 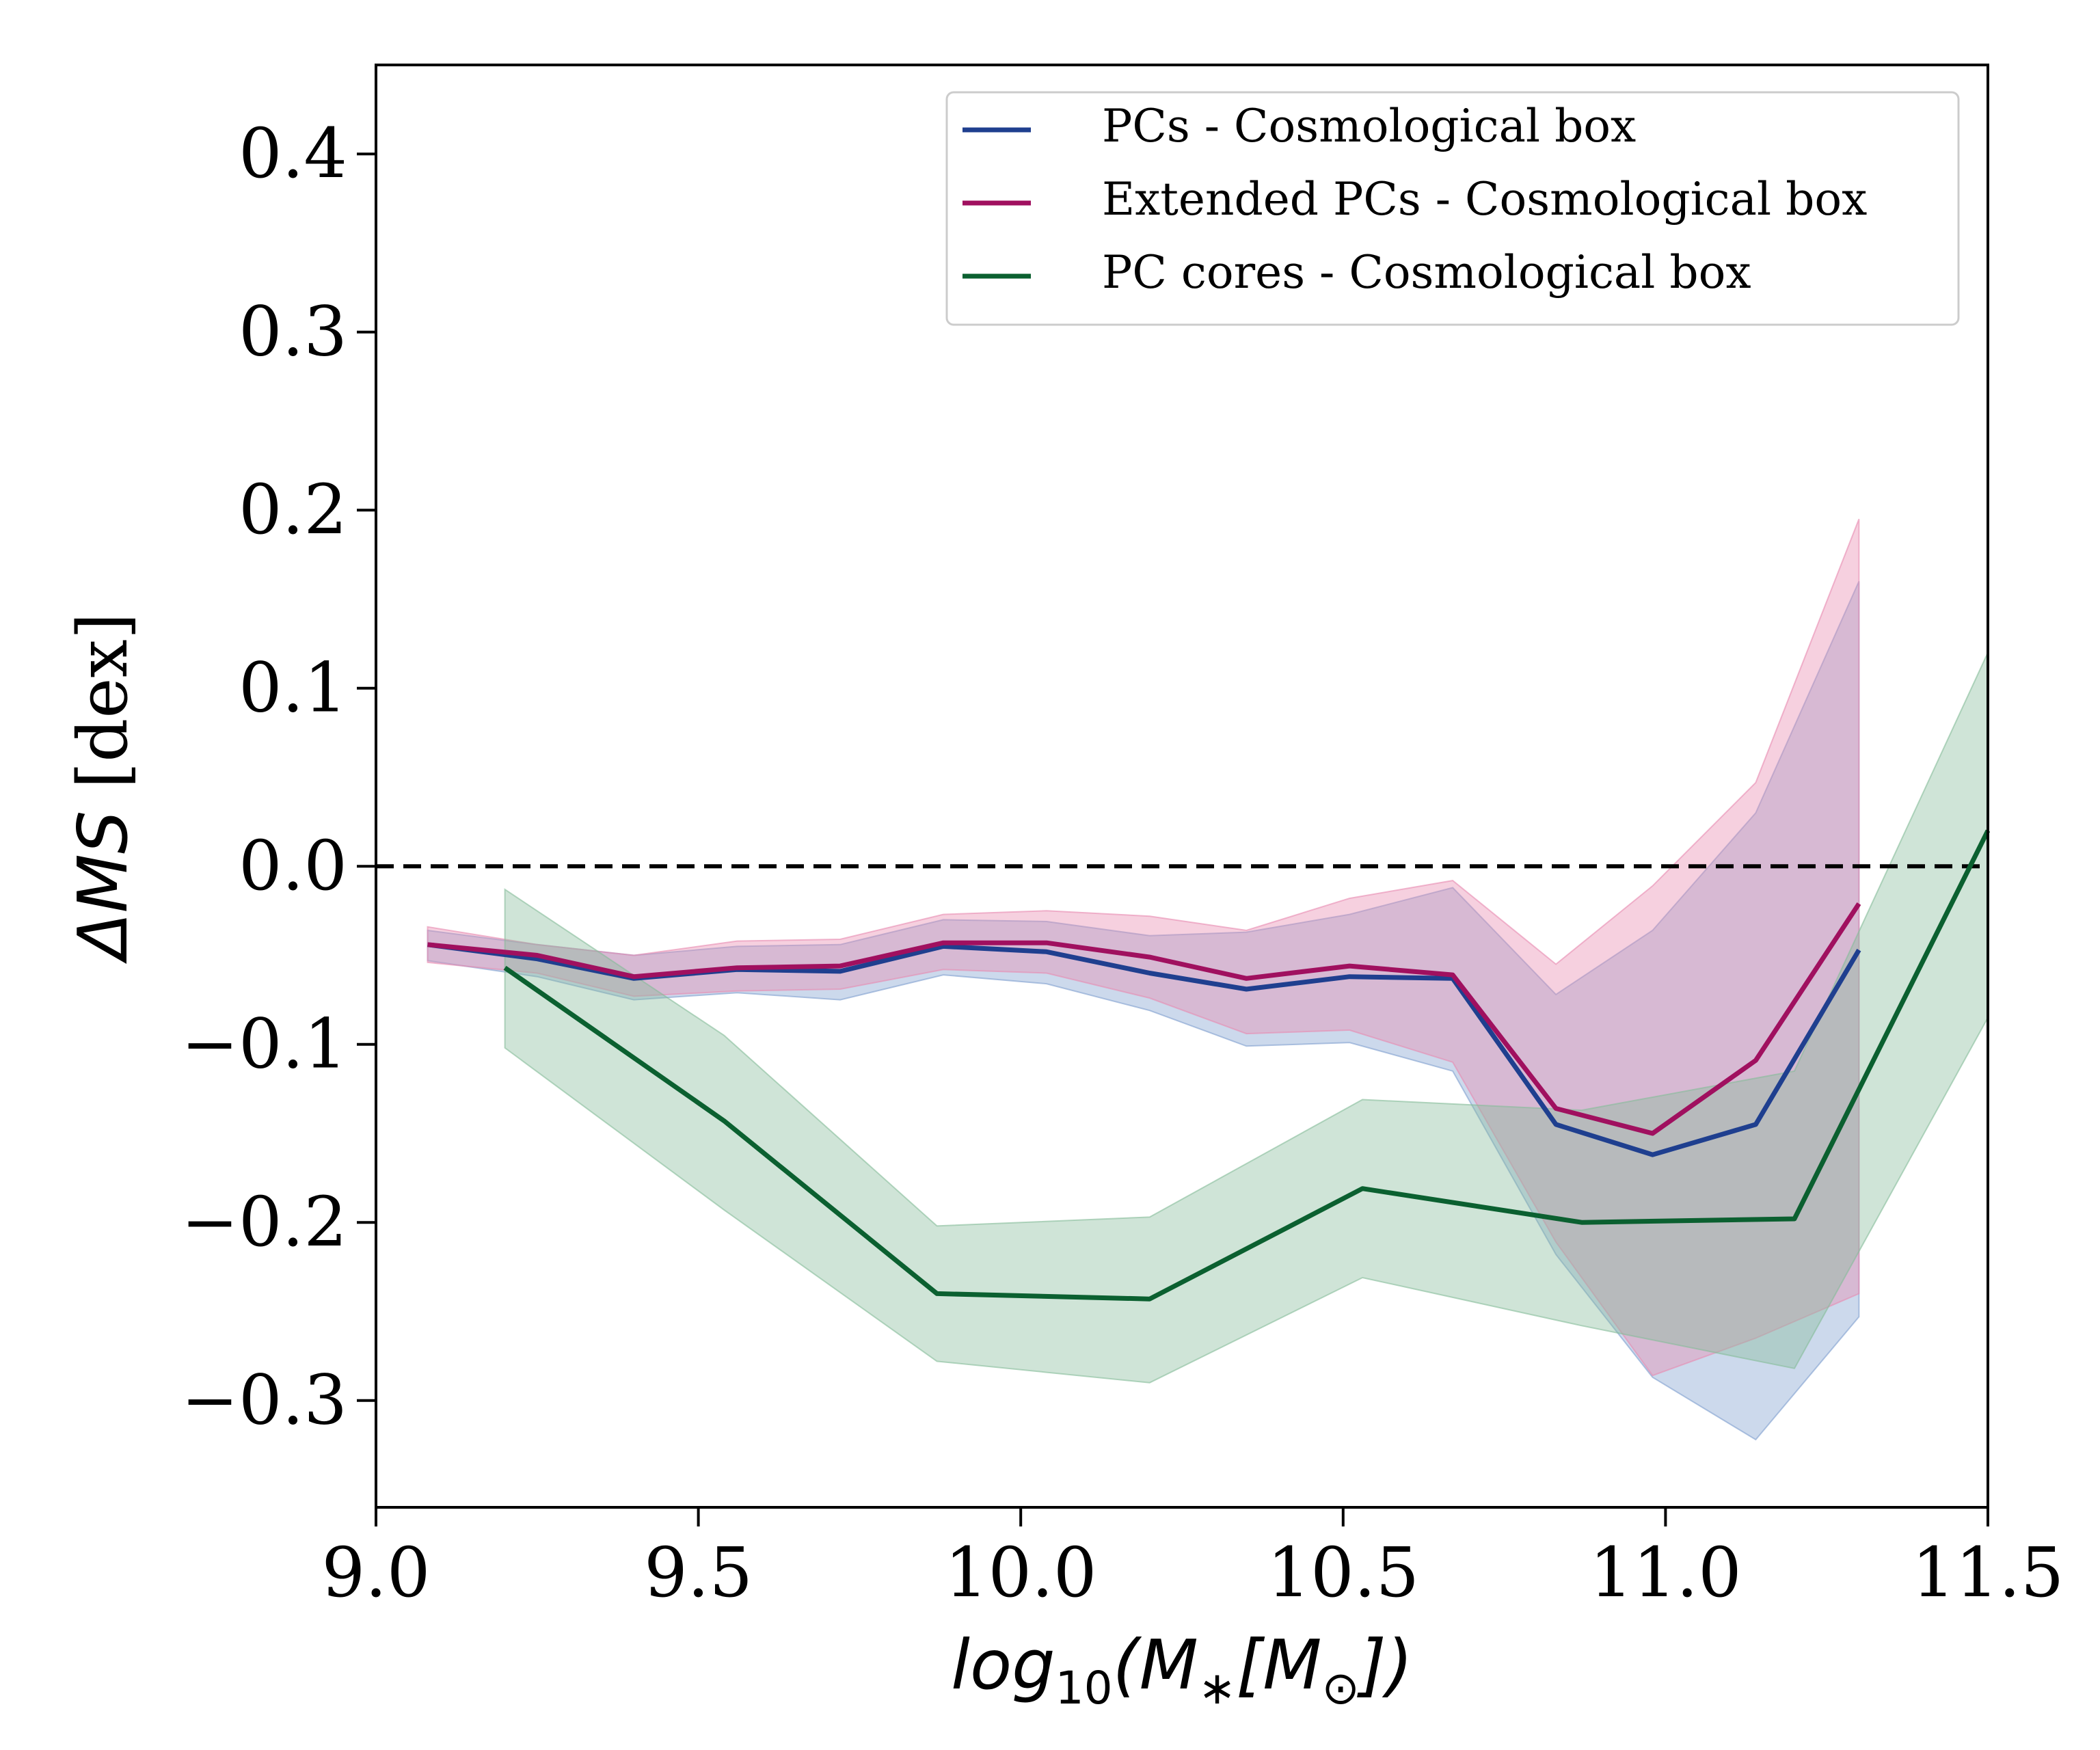 What do you see at coordinates (1021, 1573) in the screenshot?
I see `x-tick-label: 10.0` at bounding box center [1021, 1573].